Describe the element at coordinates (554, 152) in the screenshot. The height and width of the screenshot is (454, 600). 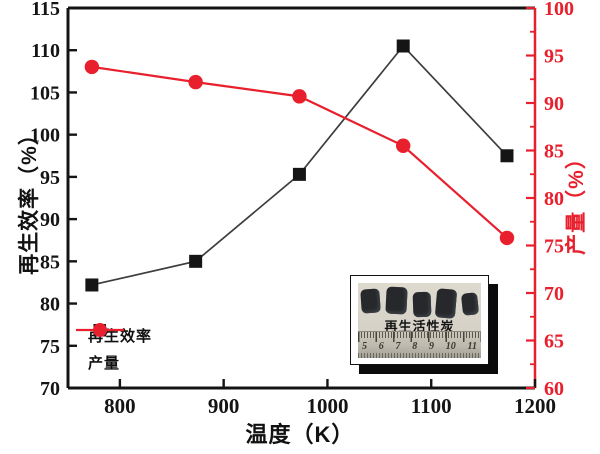
I see `right-tick-label: 85` at that location.